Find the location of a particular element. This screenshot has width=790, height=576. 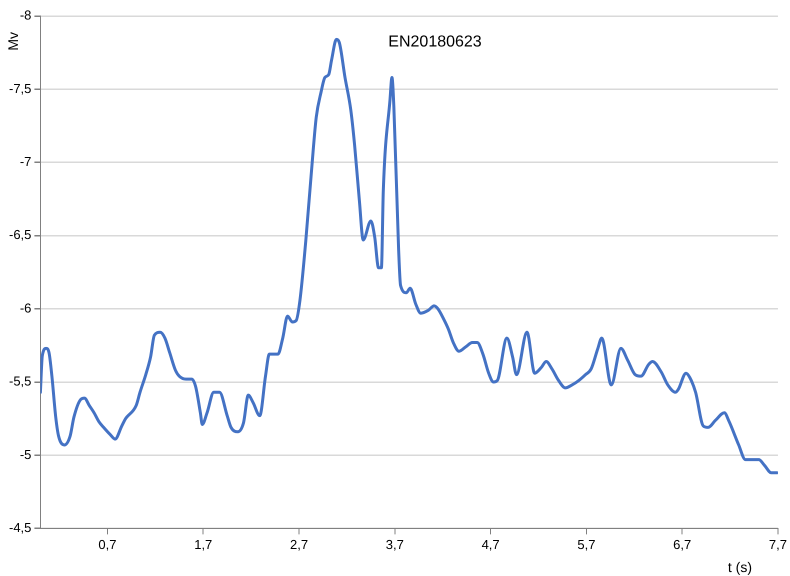

y-tick-label: -7 is located at coordinates (26, 161).